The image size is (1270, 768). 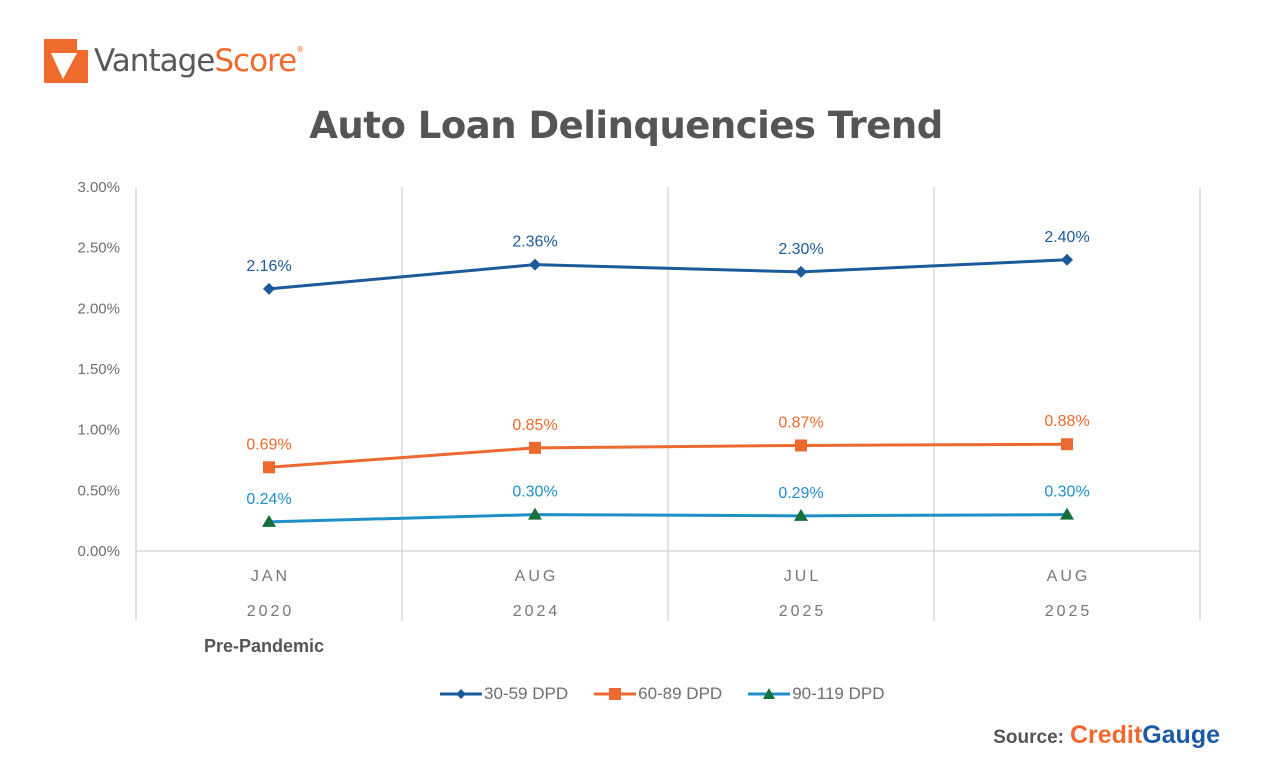 I want to click on y-axis-tick-label: 0.00%, so click(x=98, y=551).